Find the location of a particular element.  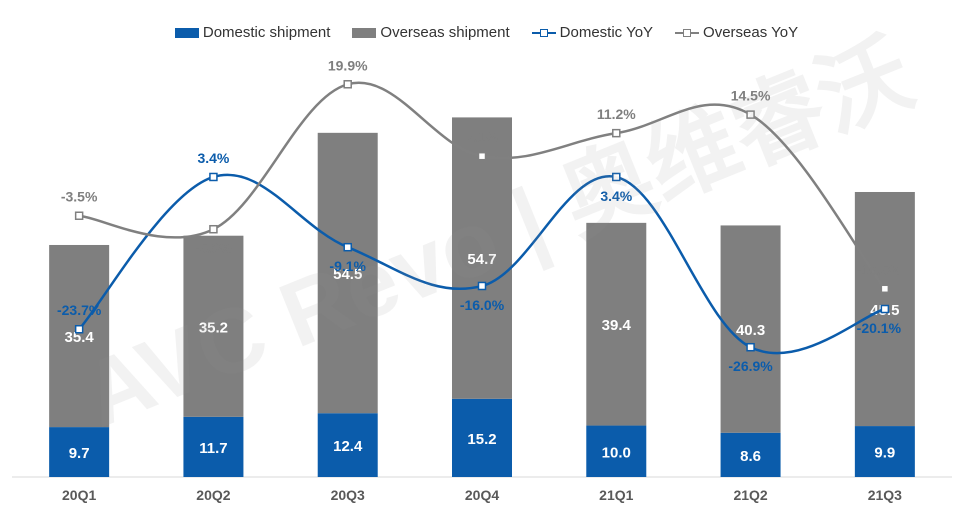

bar-overseas-21Q1 is located at coordinates (616, 324).